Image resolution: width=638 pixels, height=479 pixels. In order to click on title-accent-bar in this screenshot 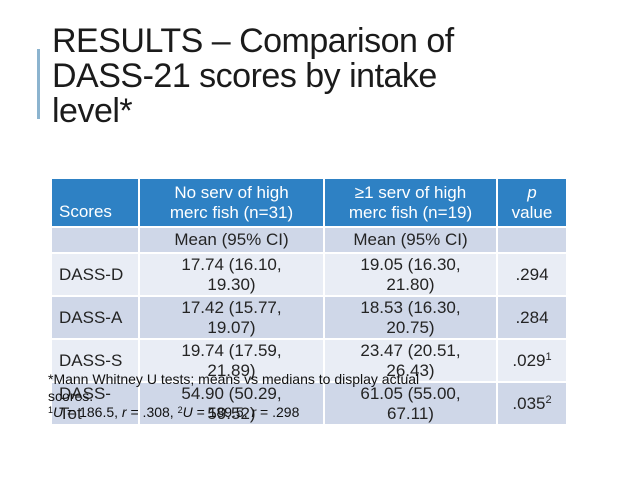, I will do `click(38, 84)`.